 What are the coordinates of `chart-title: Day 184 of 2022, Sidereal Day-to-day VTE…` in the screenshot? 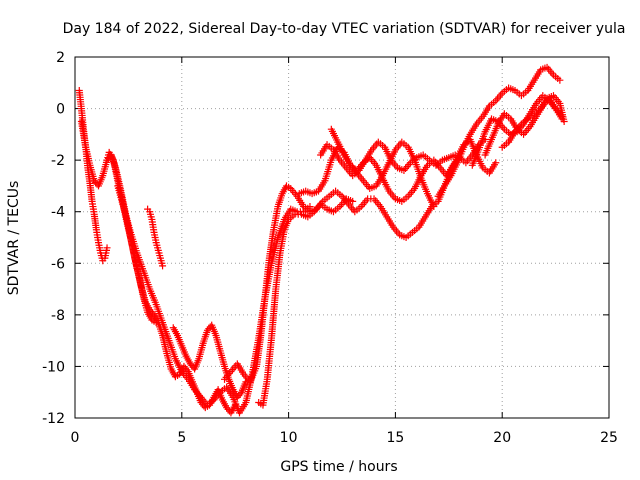 It's located at (344, 29).